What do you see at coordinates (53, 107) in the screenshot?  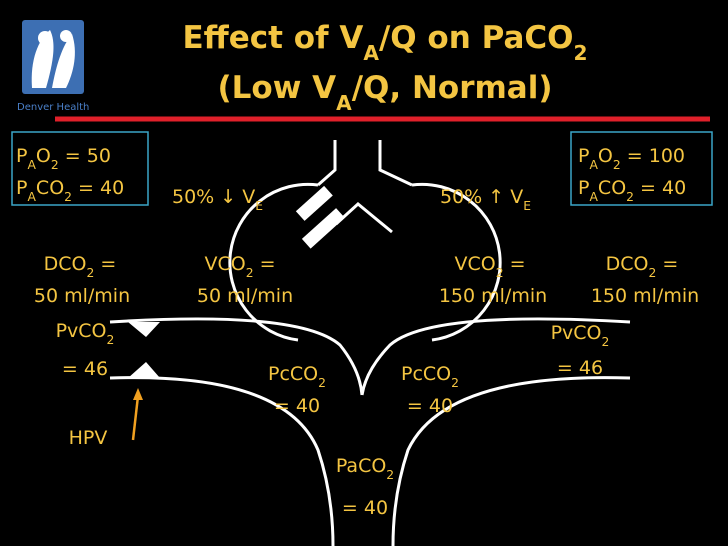 I see `logo-caption: Denver Health` at bounding box center [53, 107].